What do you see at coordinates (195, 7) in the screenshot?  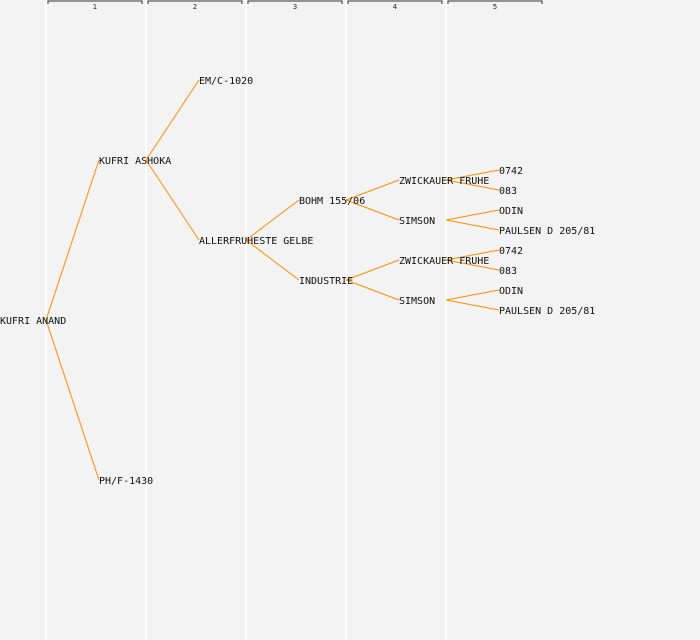 I see `generation-number: 2` at bounding box center [195, 7].